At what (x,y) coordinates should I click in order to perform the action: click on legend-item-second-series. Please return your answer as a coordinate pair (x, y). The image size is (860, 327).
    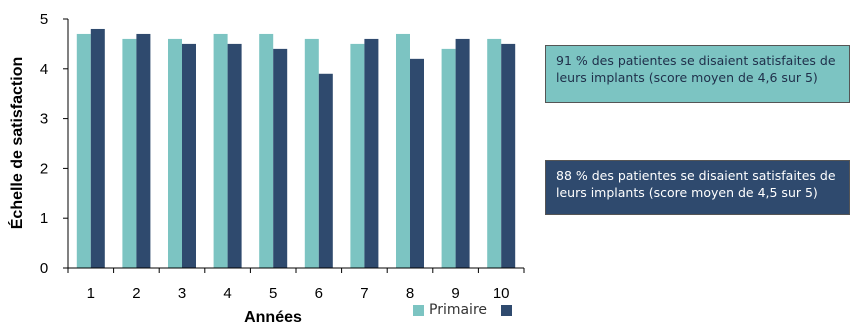
    Looking at the image, I should click on (509, 310).